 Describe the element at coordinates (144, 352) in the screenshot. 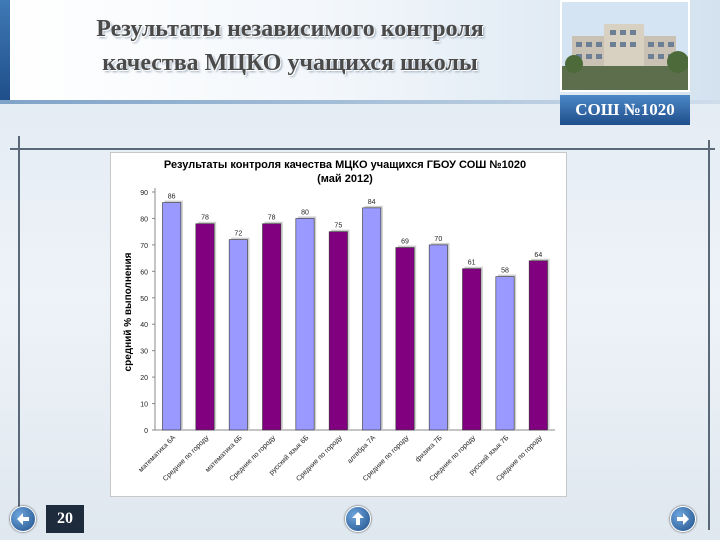

I see `y-tick-label: 30` at that location.